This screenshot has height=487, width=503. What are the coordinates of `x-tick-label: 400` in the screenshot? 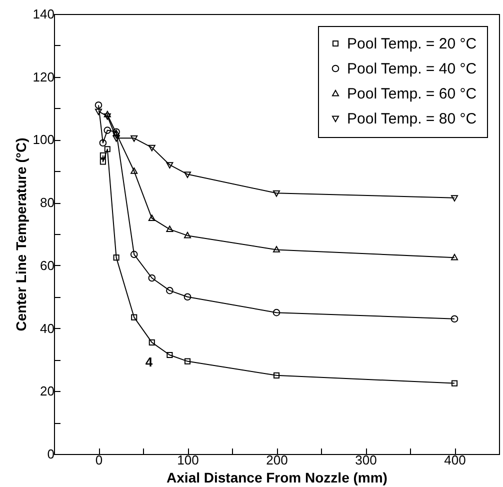 It's located at (455, 460).